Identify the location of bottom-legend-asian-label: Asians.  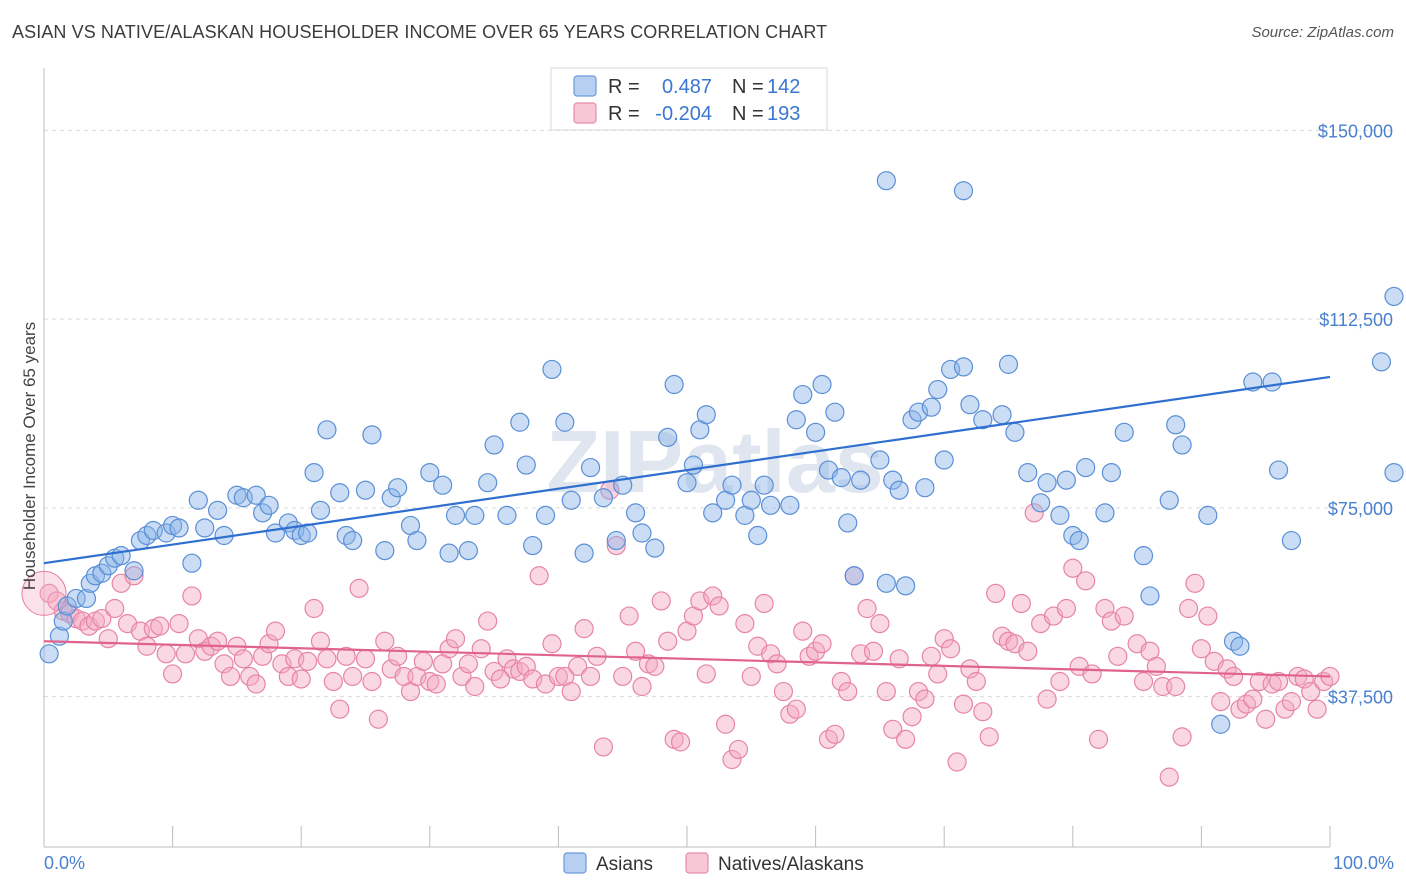
(624, 864).